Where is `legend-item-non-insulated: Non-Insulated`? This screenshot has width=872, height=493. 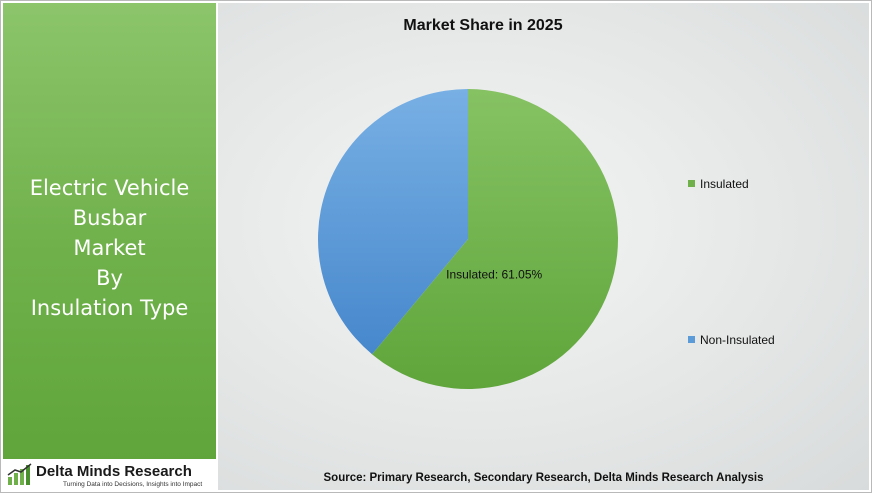
legend-item-non-insulated: Non-Insulated is located at coordinates (731, 340).